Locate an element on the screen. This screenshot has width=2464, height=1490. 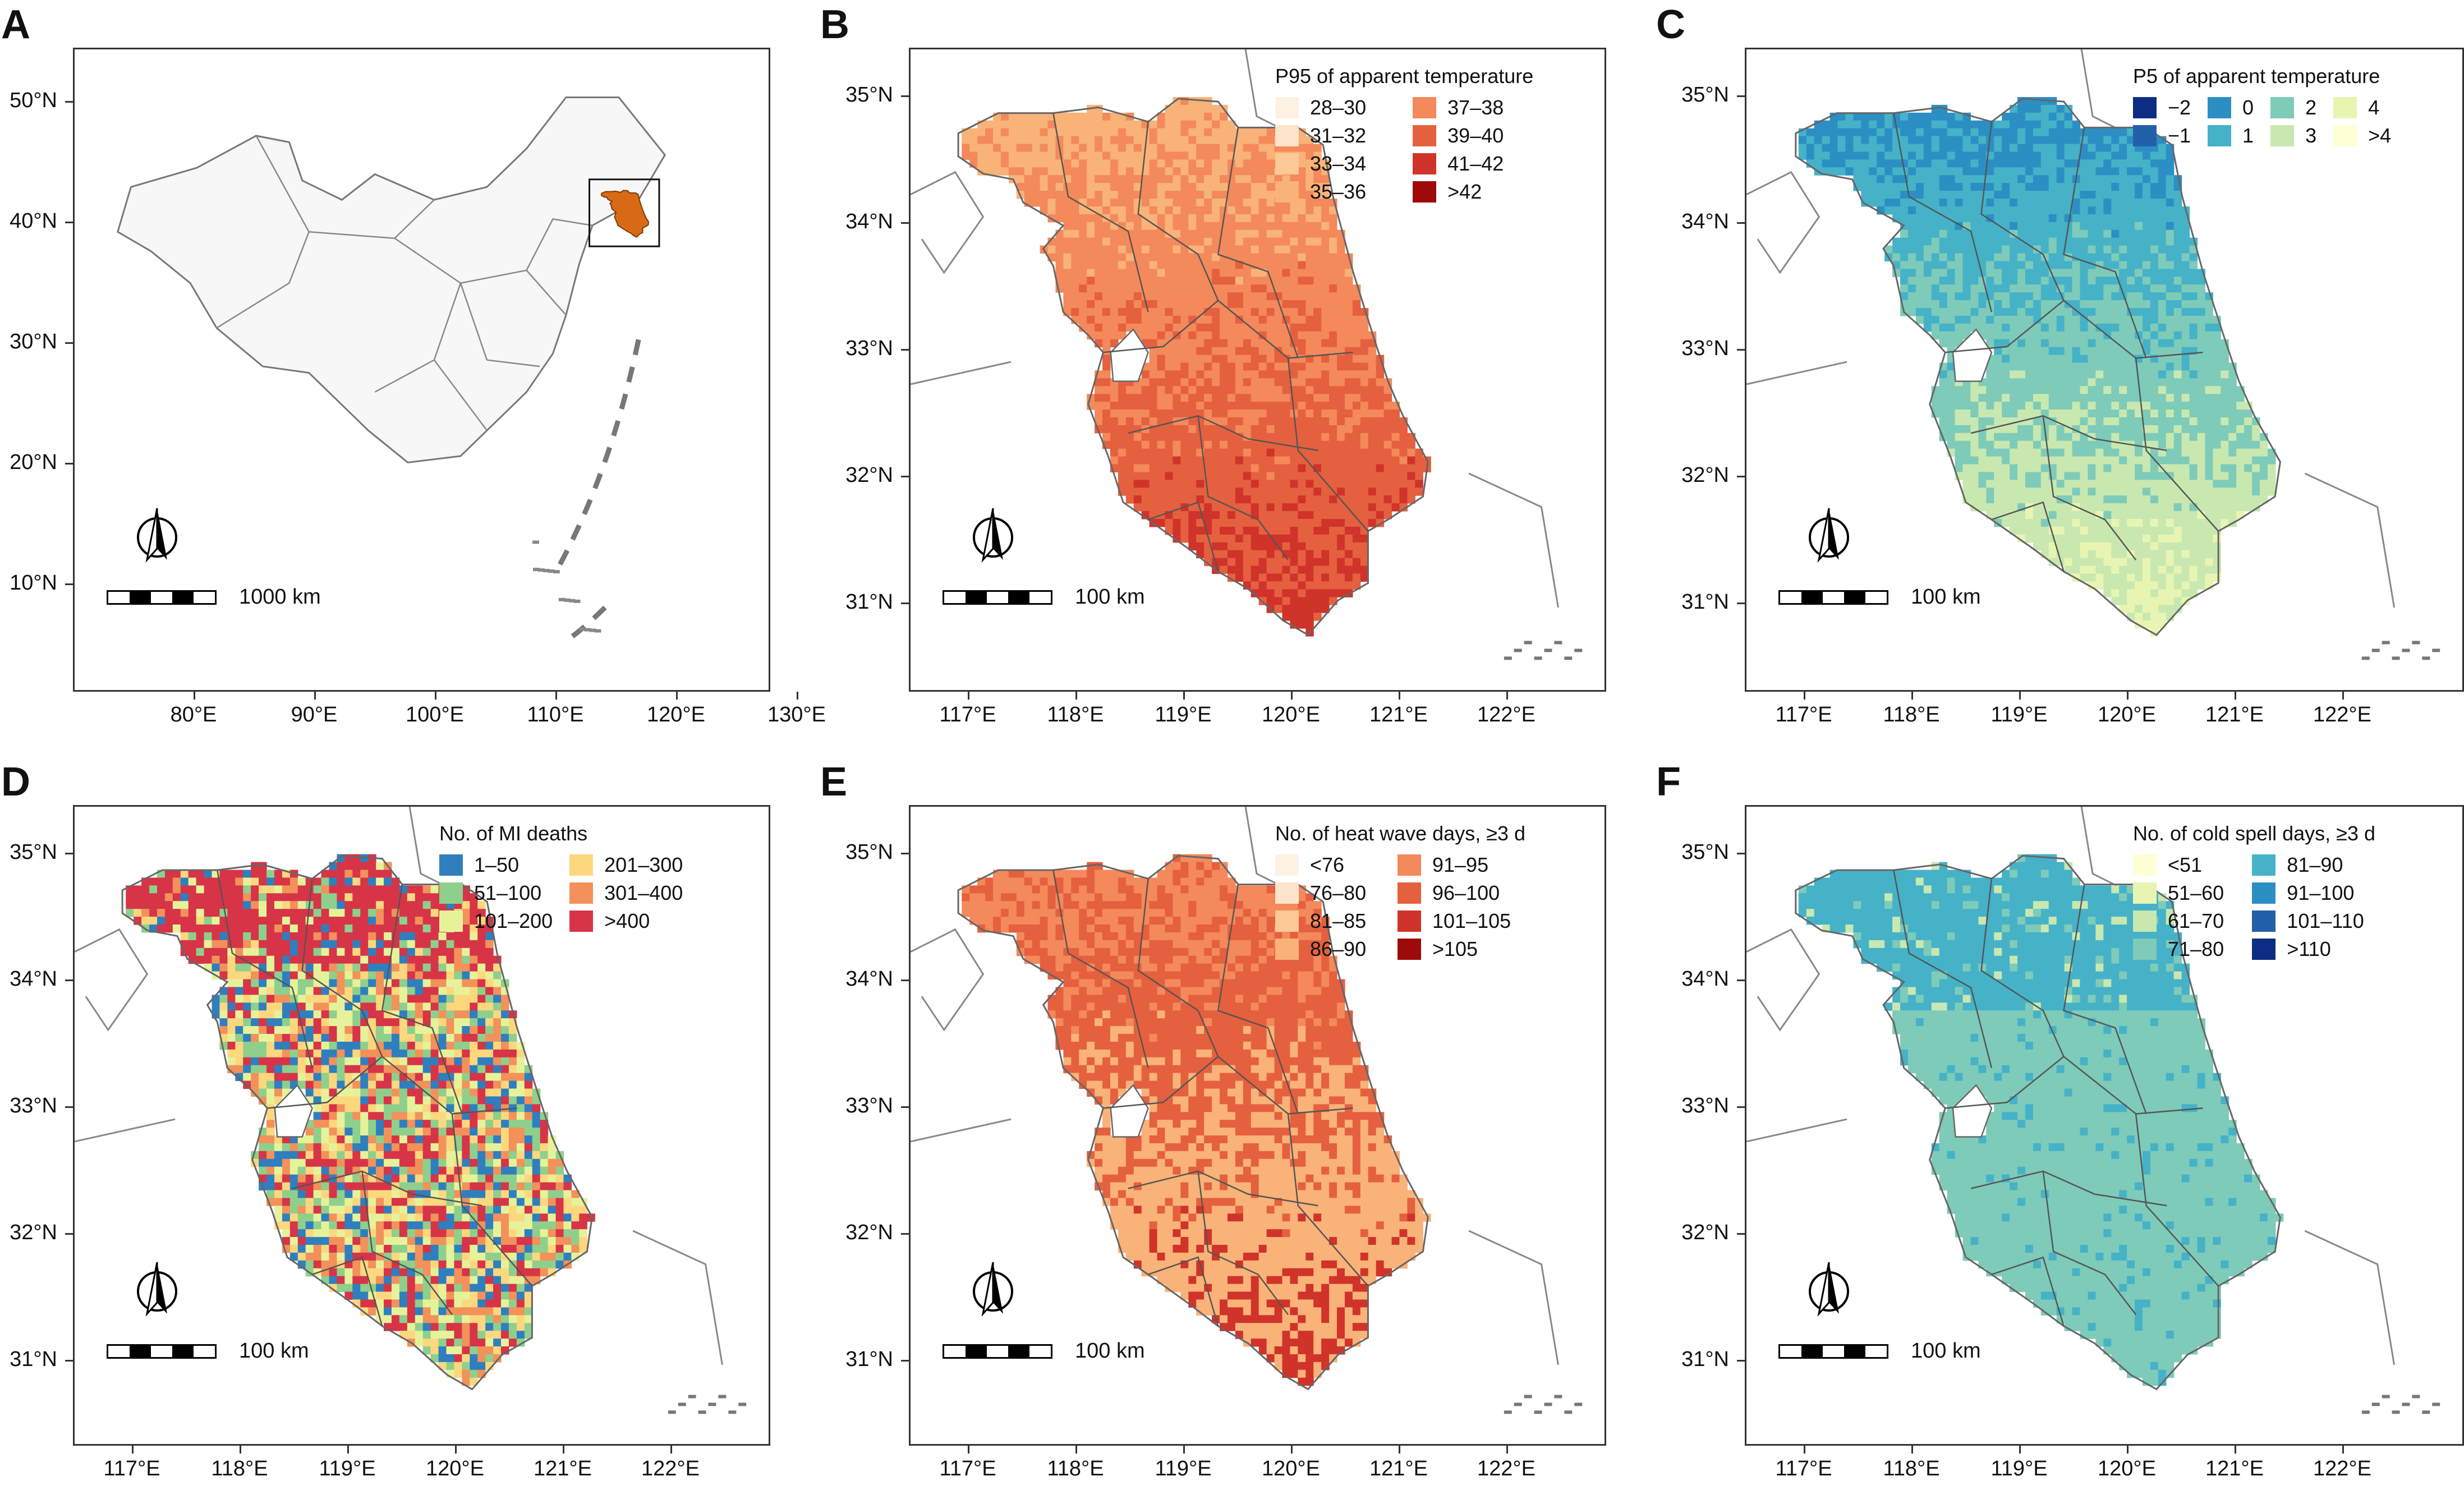
island-mark is located at coordinates (1548, 650).